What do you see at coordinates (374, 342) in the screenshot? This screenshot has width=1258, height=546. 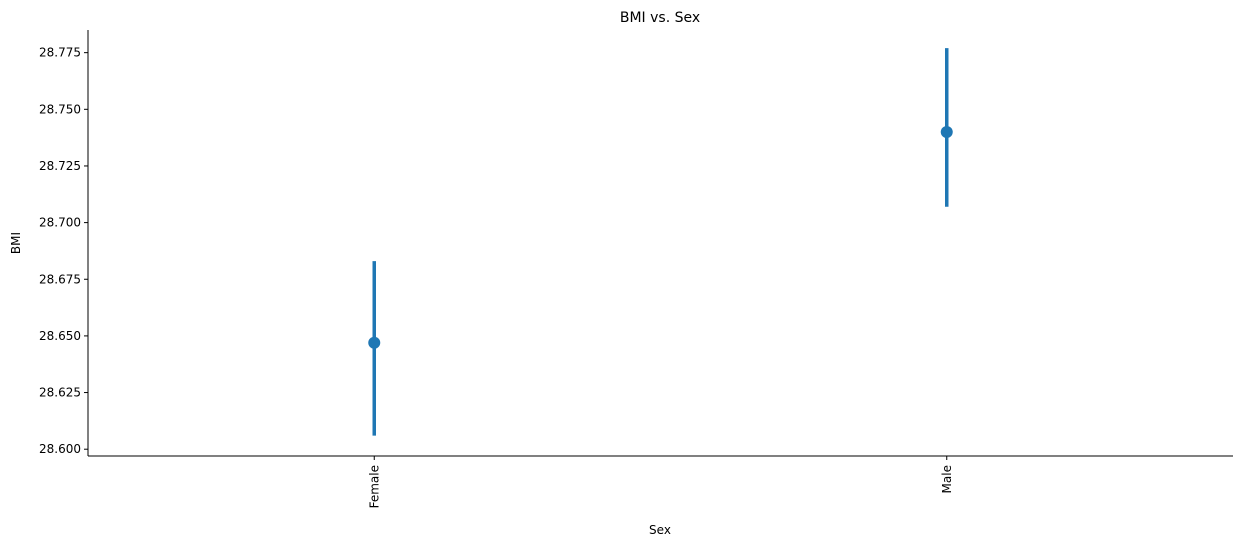 I see `point-female` at bounding box center [374, 342].